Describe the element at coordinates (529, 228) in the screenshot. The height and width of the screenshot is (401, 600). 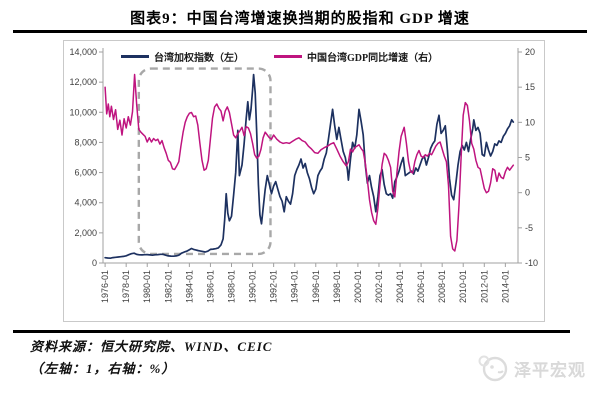
I see `right-axis-tick-label: -5` at that location.